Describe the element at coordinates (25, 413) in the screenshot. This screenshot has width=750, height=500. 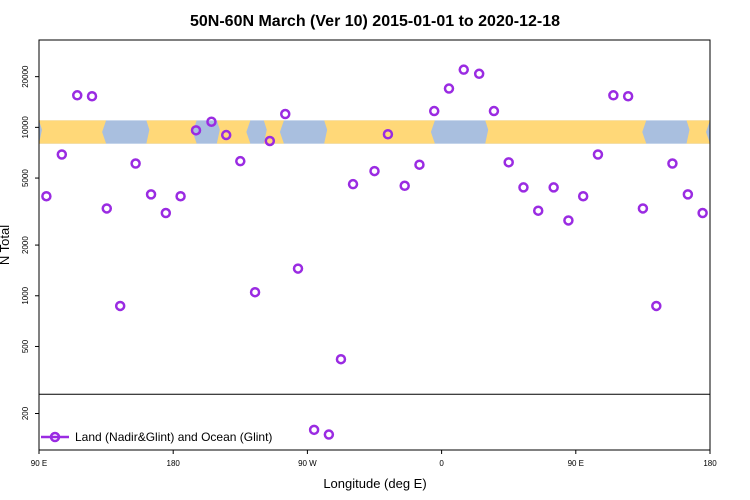
I see `y-tick-label: 200` at that location.